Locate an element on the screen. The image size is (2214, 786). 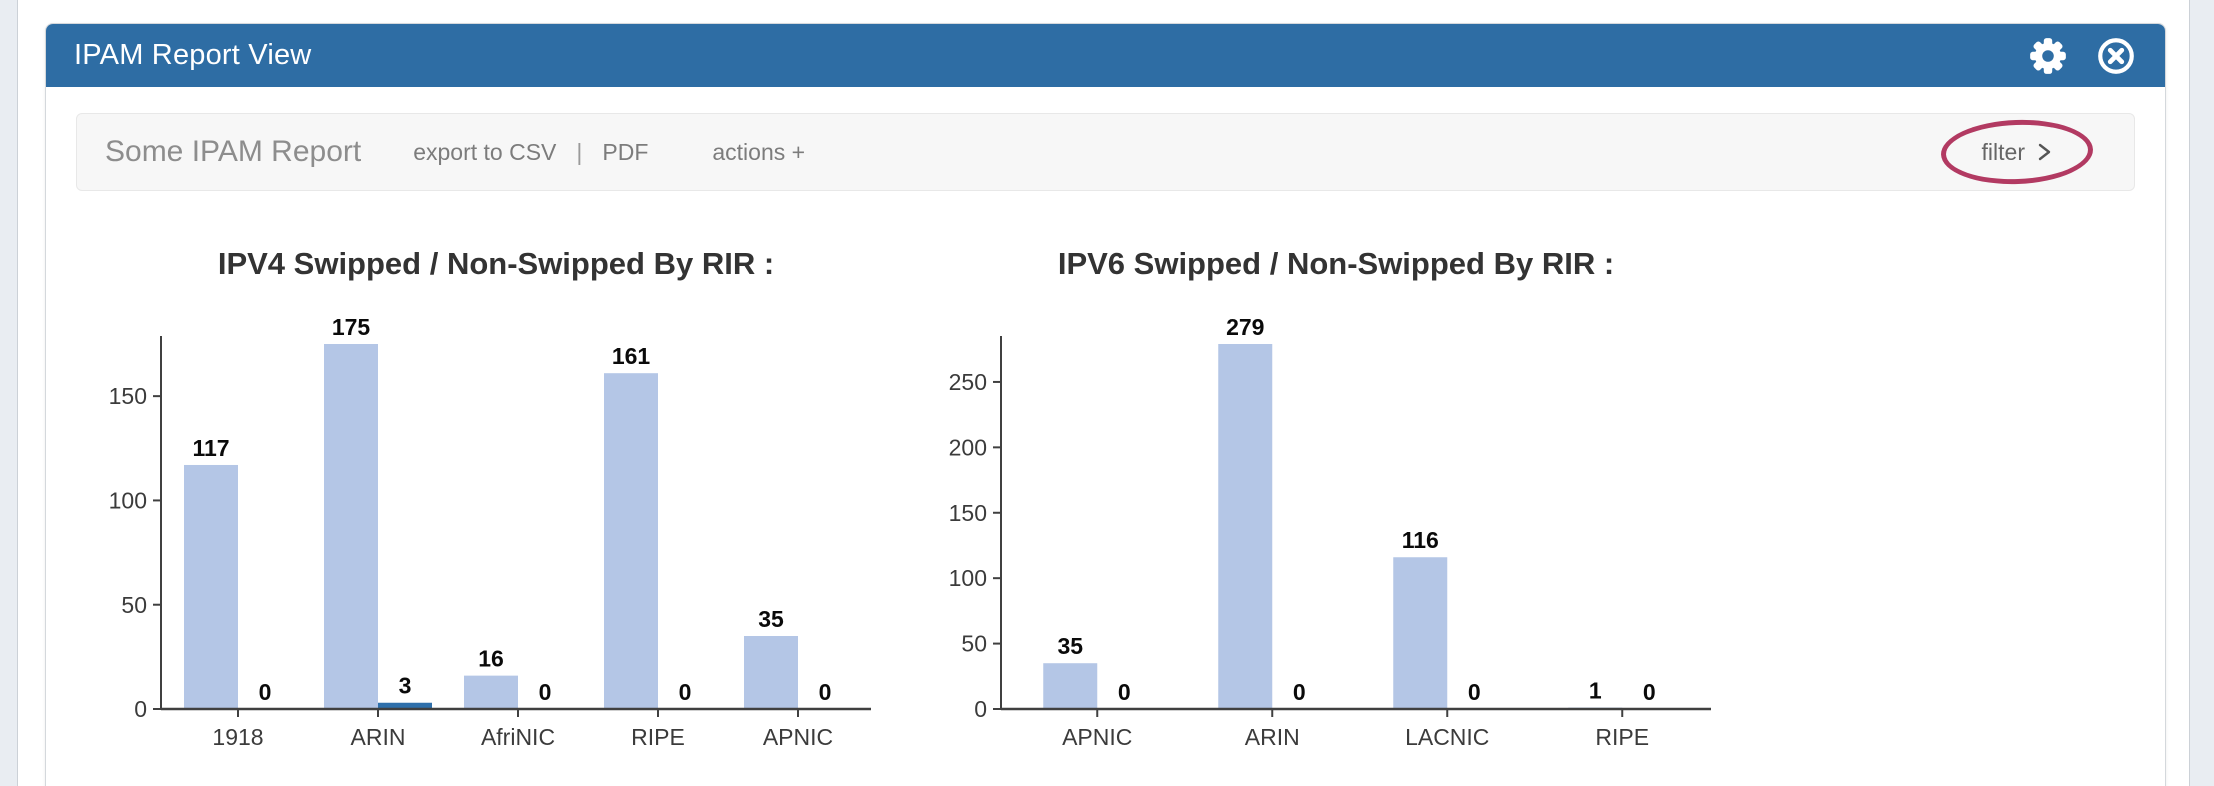
value-label: 279 is located at coordinates (1245, 327).